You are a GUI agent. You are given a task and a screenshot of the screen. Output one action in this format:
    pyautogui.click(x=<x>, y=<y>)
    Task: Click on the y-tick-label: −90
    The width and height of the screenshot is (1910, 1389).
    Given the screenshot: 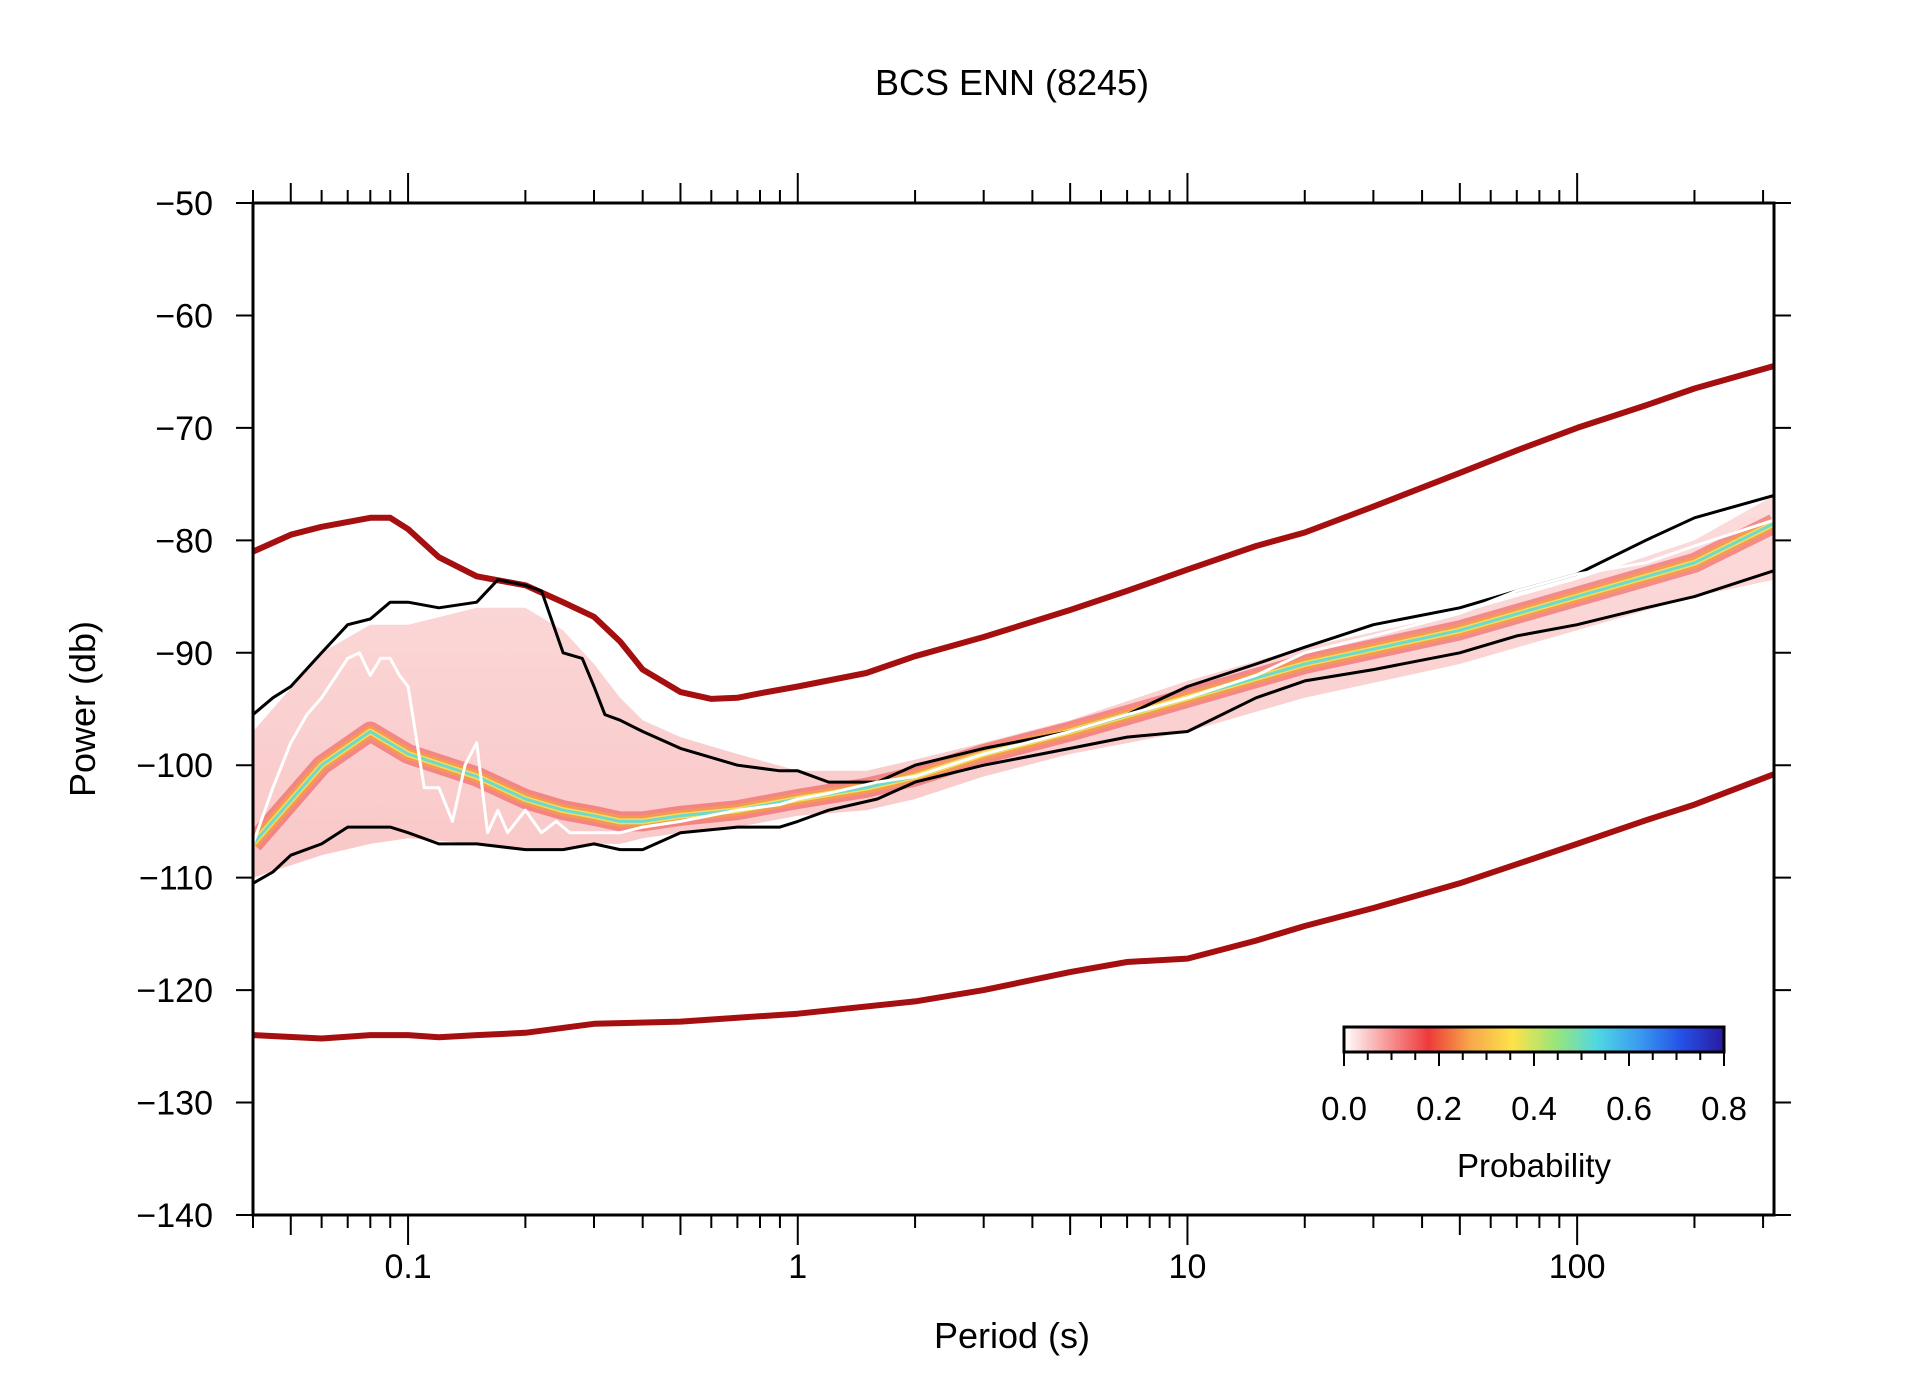 What is the action you would take?
    pyautogui.click(x=184, y=654)
    